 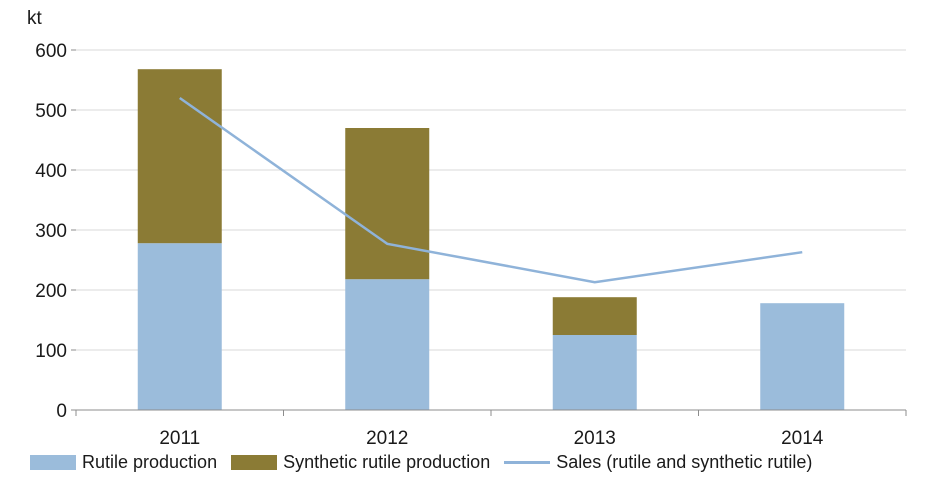 I want to click on legend-label-sales: Sales (rutile and synthetic rutile), so click(x=684, y=462).